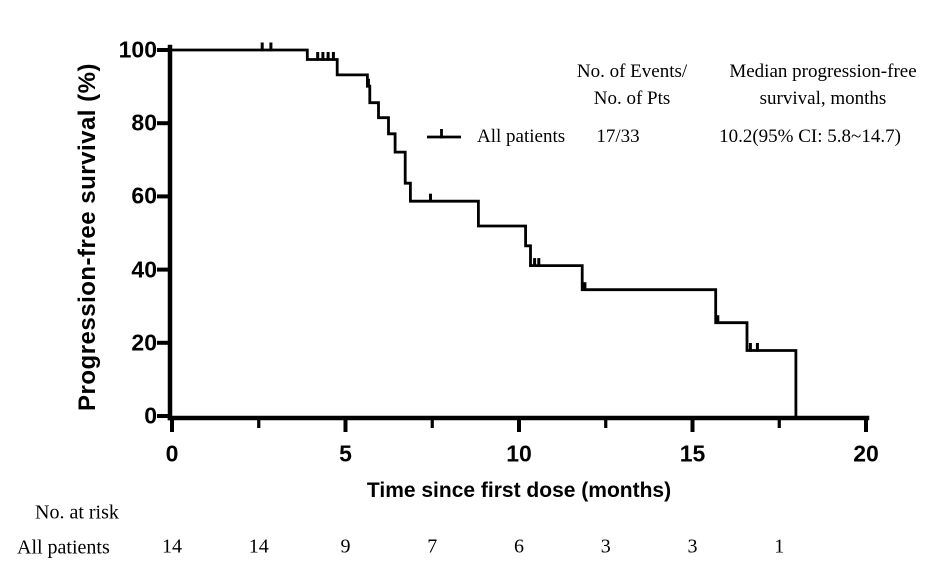 The height and width of the screenshot is (586, 931). Describe the element at coordinates (172, 546) in the screenshot. I see `at-risk-value-0: 14` at that location.